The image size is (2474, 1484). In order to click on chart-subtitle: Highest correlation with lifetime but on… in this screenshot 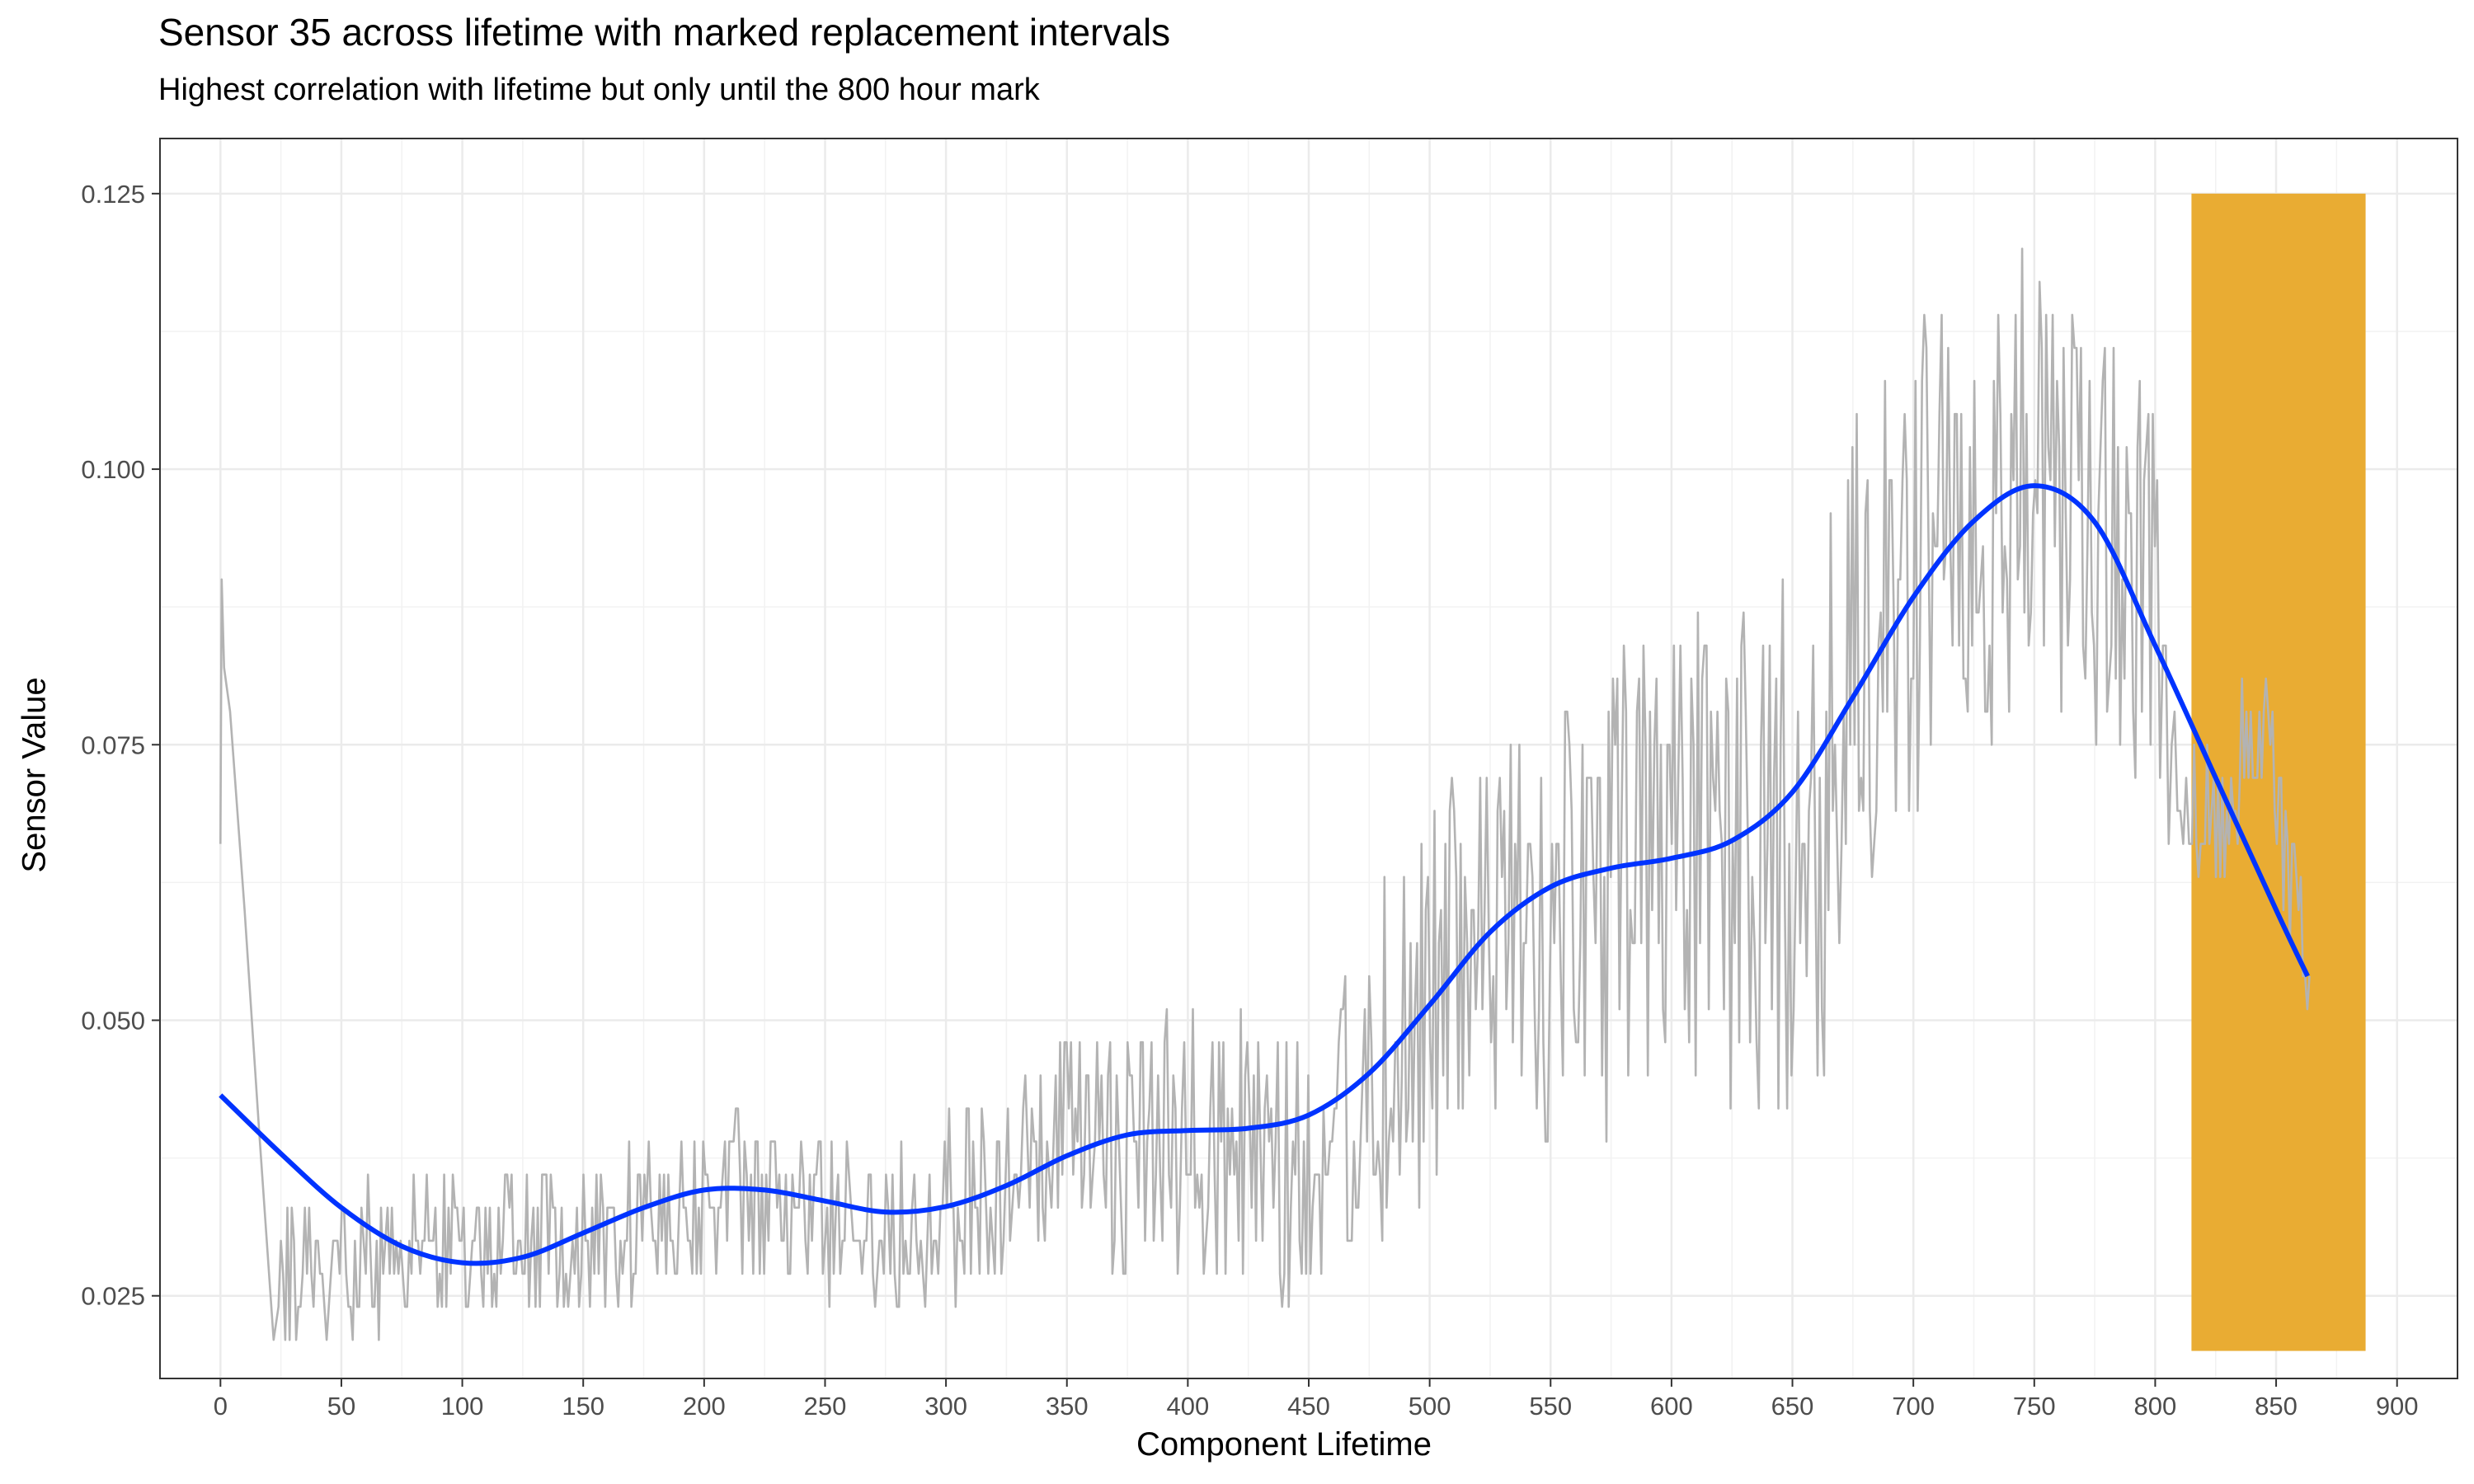, I will do `click(599, 90)`.